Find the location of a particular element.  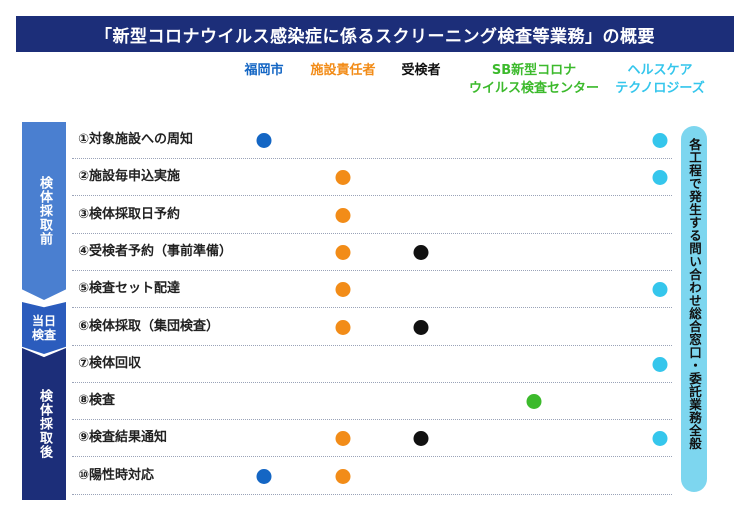

process-step-label: ②施設毎申込実施 is located at coordinates (129, 177).